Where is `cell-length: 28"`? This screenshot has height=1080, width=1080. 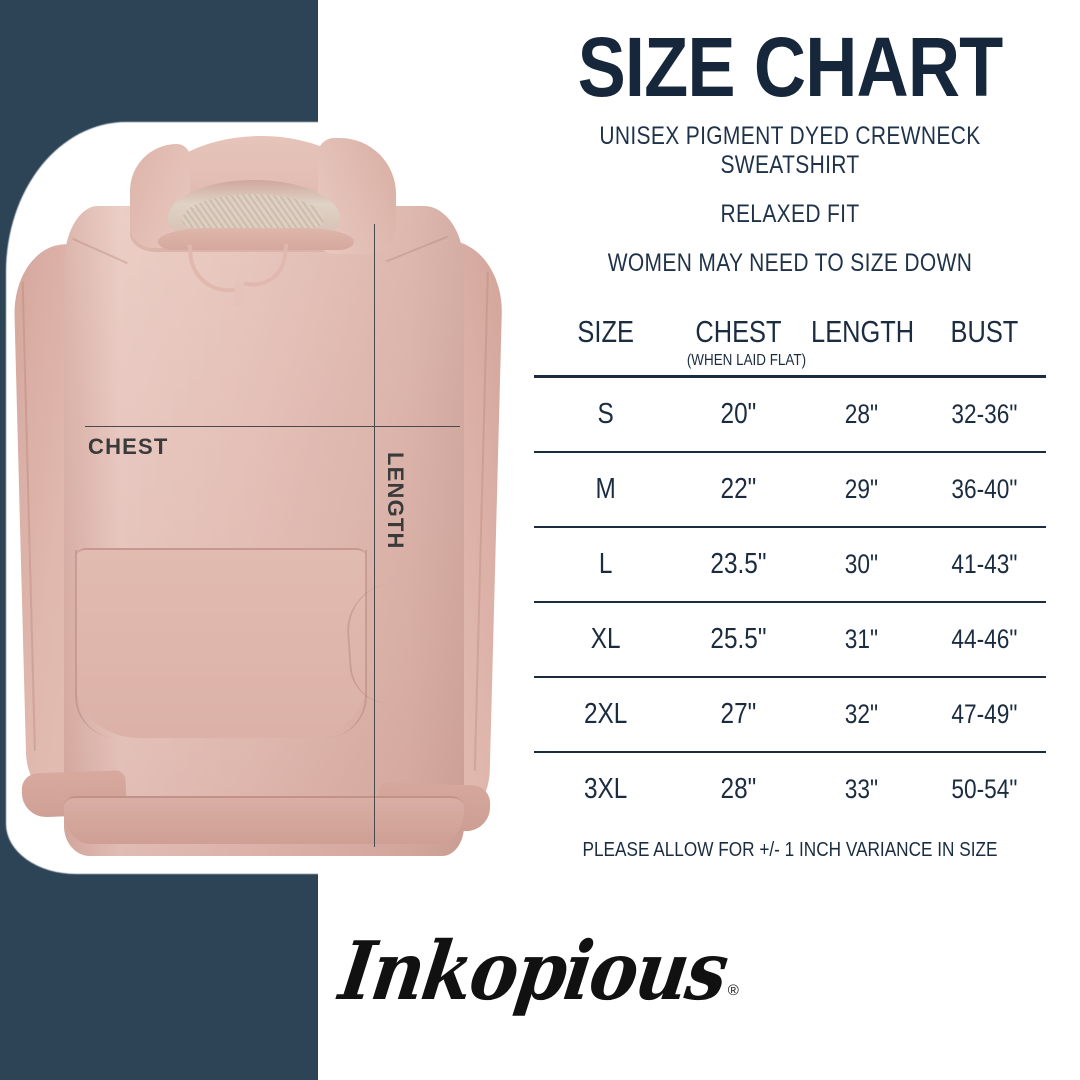
cell-length: 28" is located at coordinates (862, 414).